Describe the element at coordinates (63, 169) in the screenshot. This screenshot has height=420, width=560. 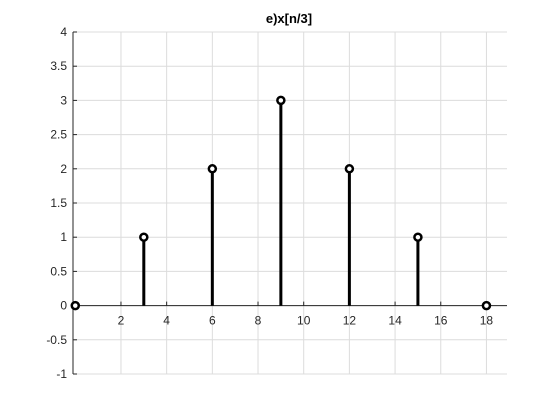
I see `y-tick-label: 2` at that location.